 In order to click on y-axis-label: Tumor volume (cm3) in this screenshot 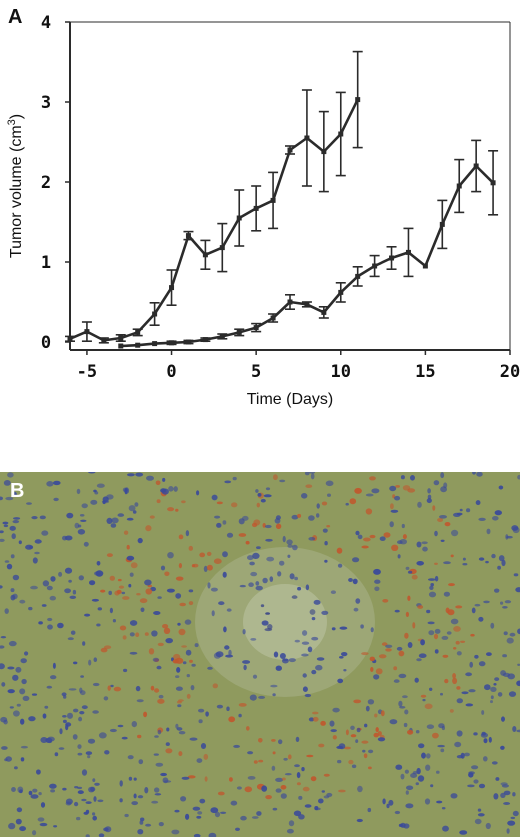, I will do `click(15, 186)`.